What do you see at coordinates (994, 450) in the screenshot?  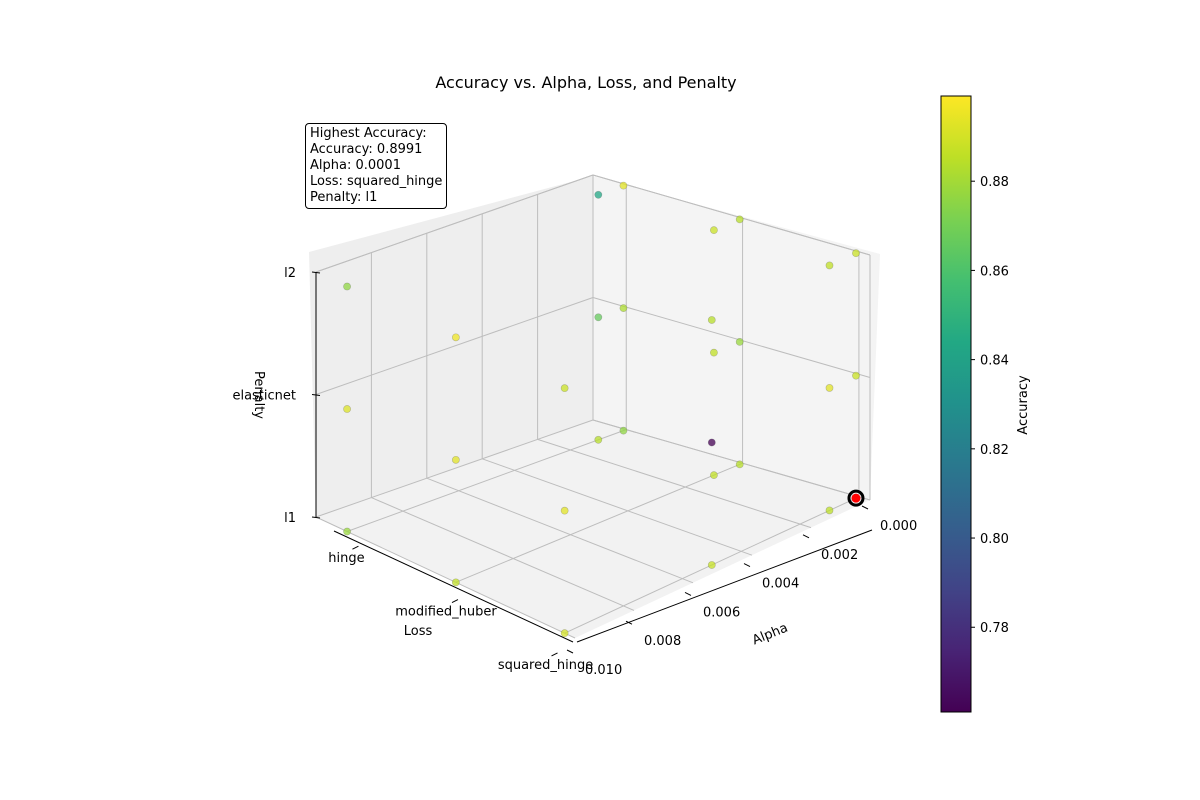 I see `colorbar-tick-label: 0.82` at bounding box center [994, 450].